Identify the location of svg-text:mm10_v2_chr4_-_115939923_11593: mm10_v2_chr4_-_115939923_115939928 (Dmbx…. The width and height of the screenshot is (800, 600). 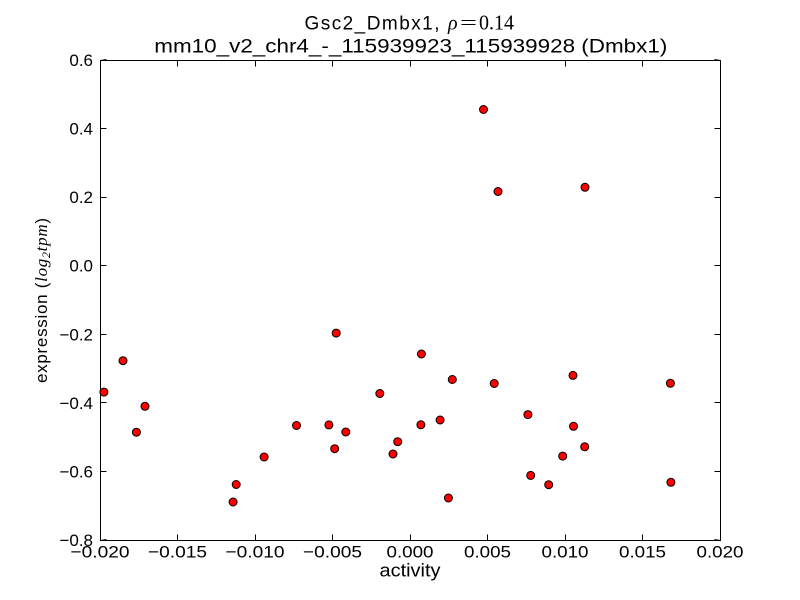
(410, 47).